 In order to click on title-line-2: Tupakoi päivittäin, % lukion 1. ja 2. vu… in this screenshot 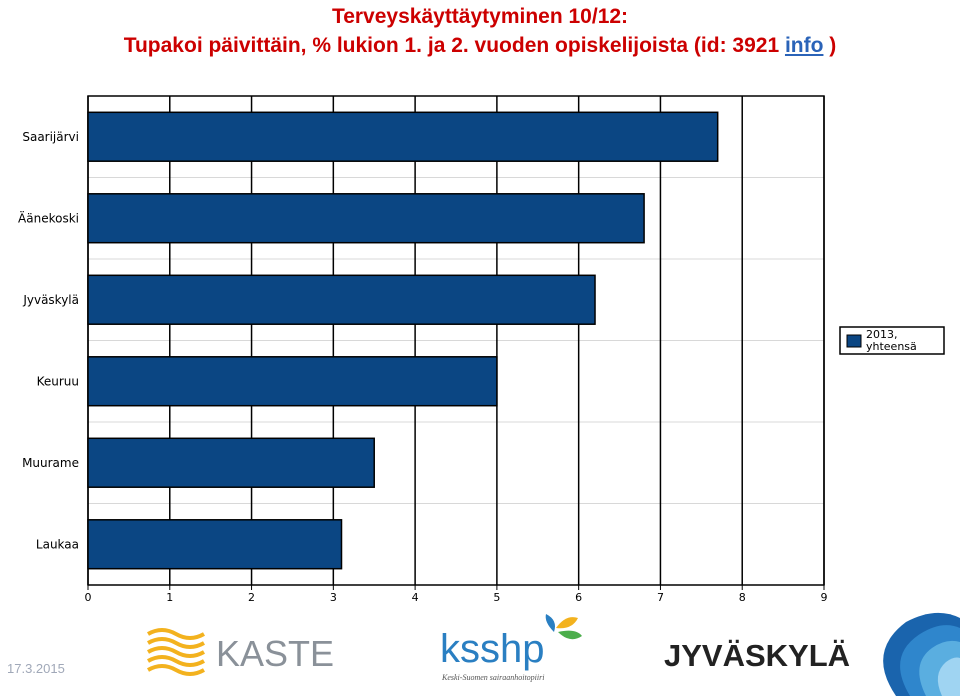, I will do `click(480, 45)`.